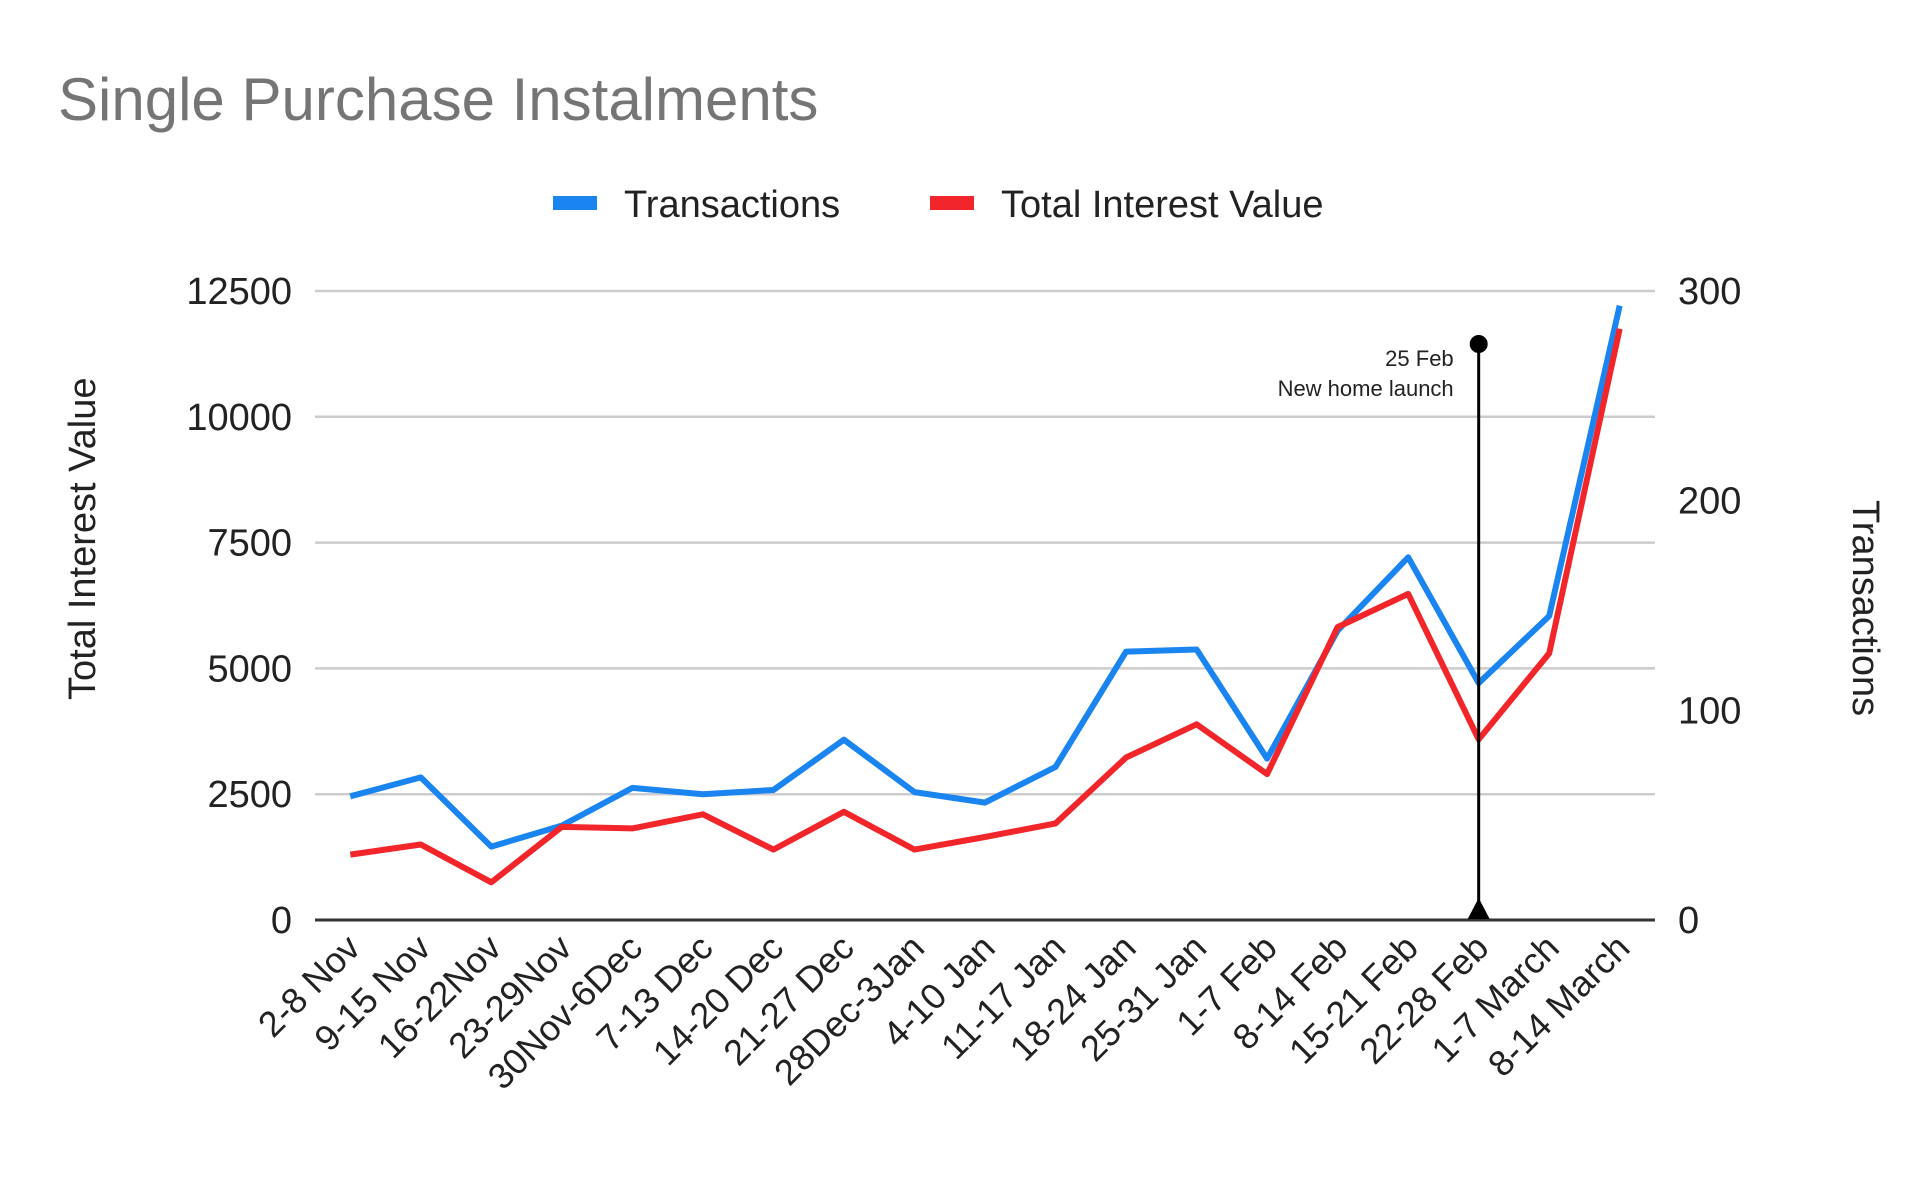 This screenshot has width=1920, height=1184. I want to click on right-tick-label: 0, so click(1688, 921).